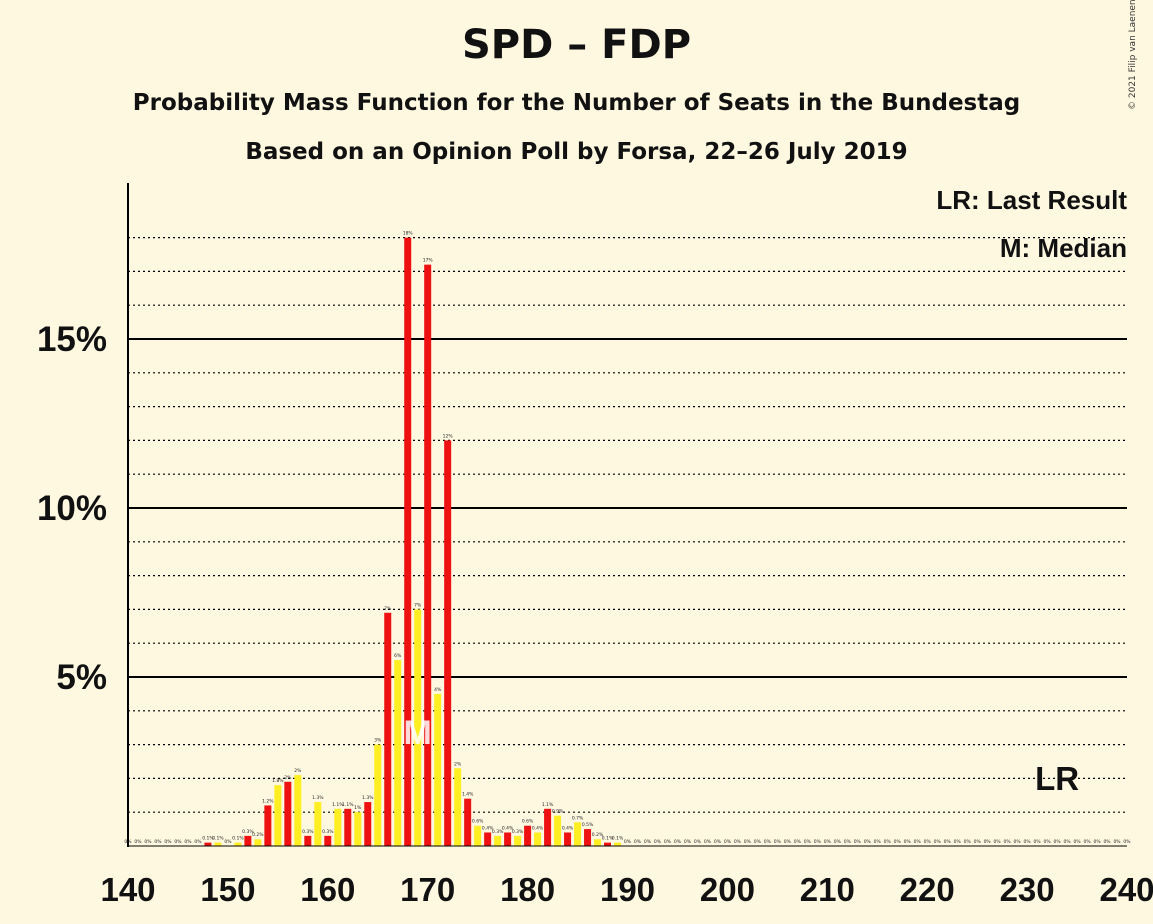 The image size is (1153, 924). What do you see at coordinates (868, 842) in the screenshot?
I see `bar-label-seat-214: 0%` at bounding box center [868, 842].